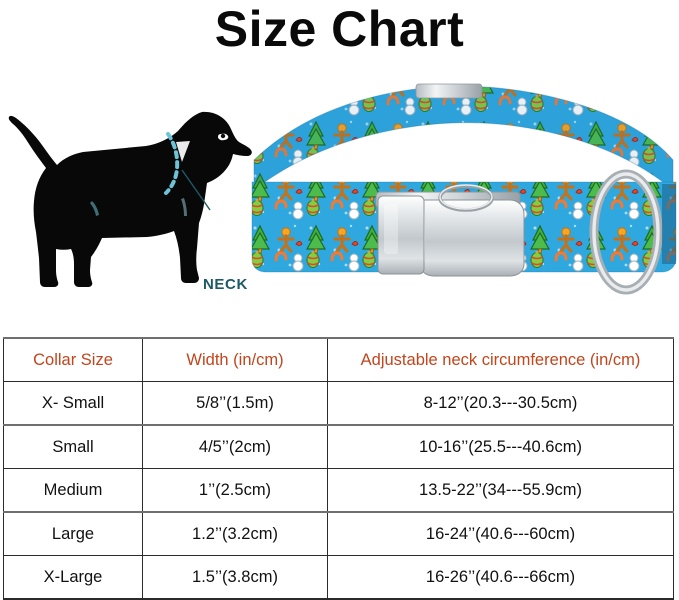 The image size is (679, 600). What do you see at coordinates (235, 359) in the screenshot?
I see `column-header-width: Width (in/cm)` at bounding box center [235, 359].